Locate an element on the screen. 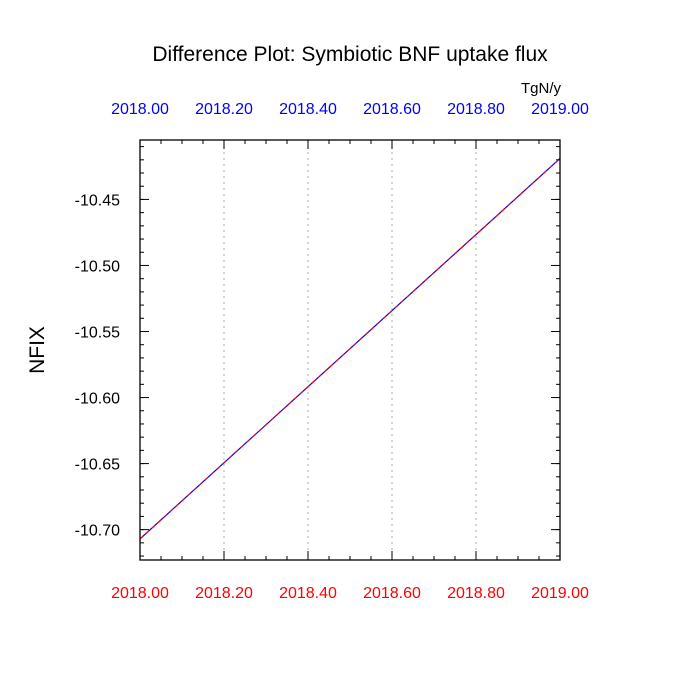  y-tick-label: -10.55 is located at coordinates (97, 333).